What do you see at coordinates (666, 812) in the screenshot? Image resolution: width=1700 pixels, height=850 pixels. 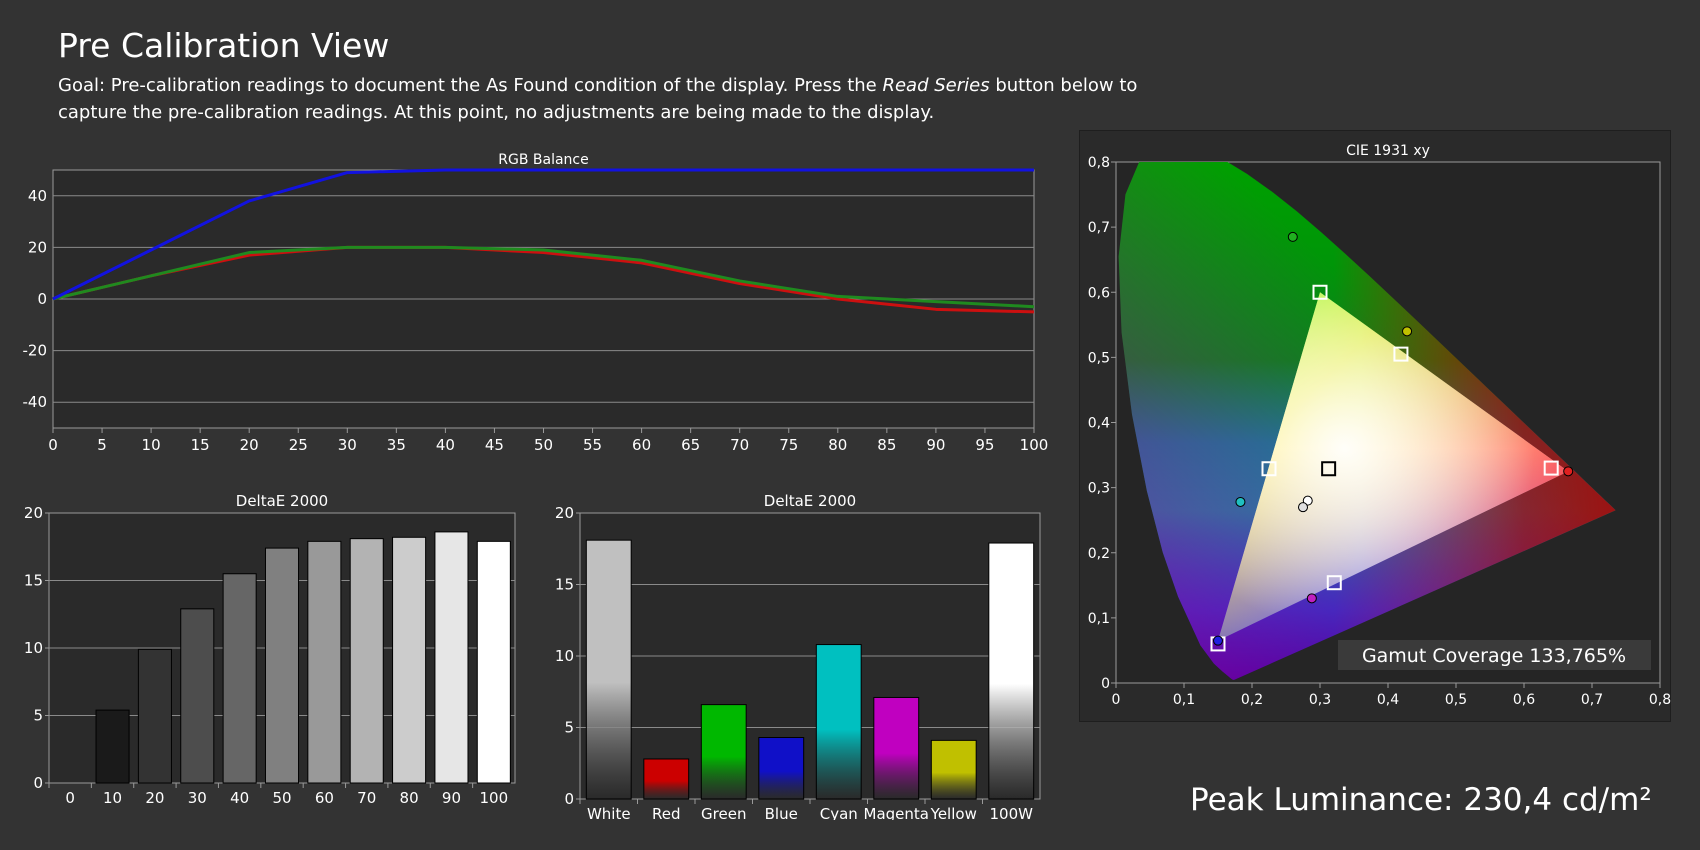 I see `x-tick-label: Red` at bounding box center [666, 812].